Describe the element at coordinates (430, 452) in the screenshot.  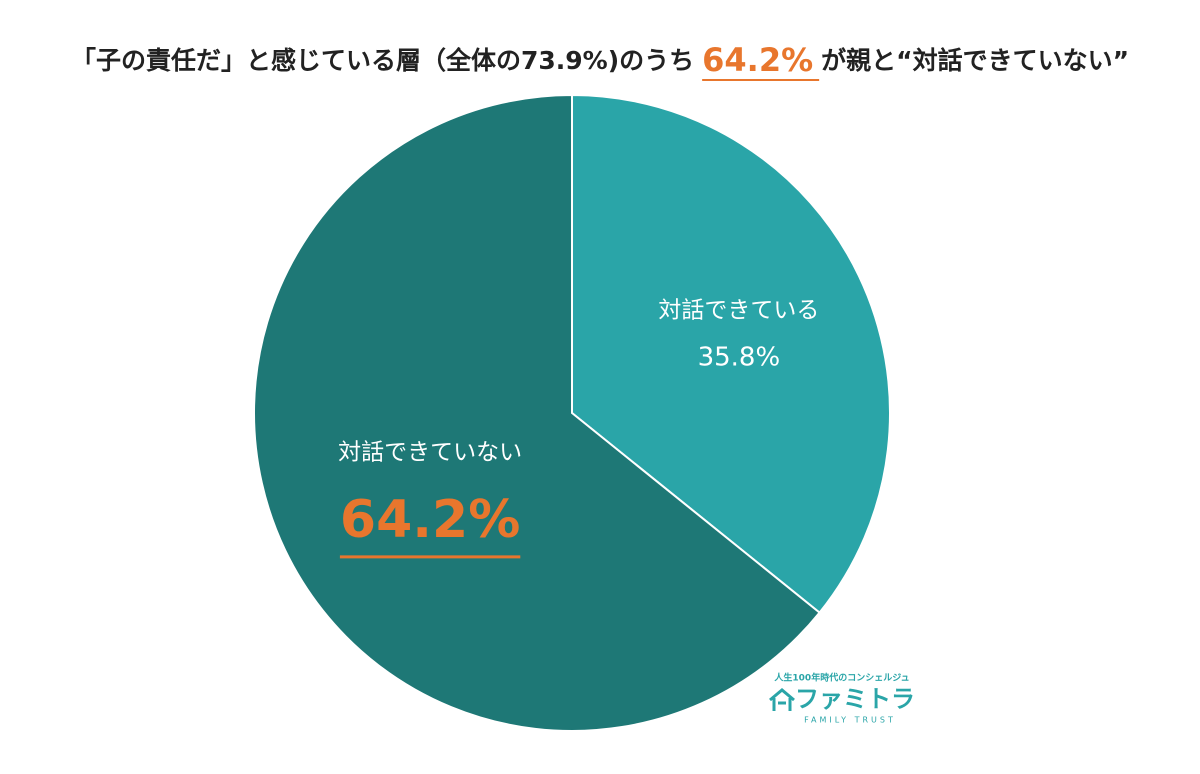
I see `slice-category-label: 対話できていない` at that location.